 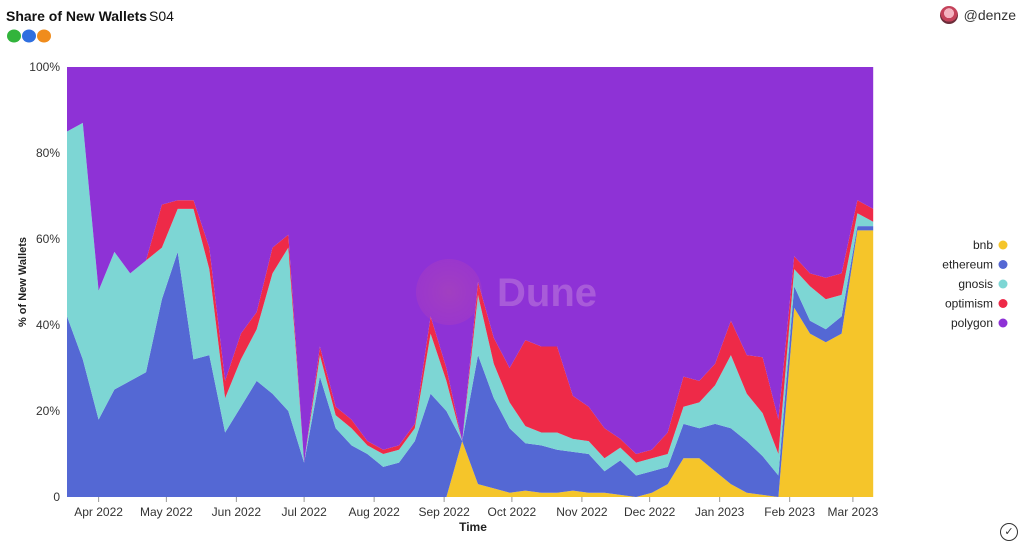 I want to click on dune-watermark: Dune, so click(x=506, y=292).